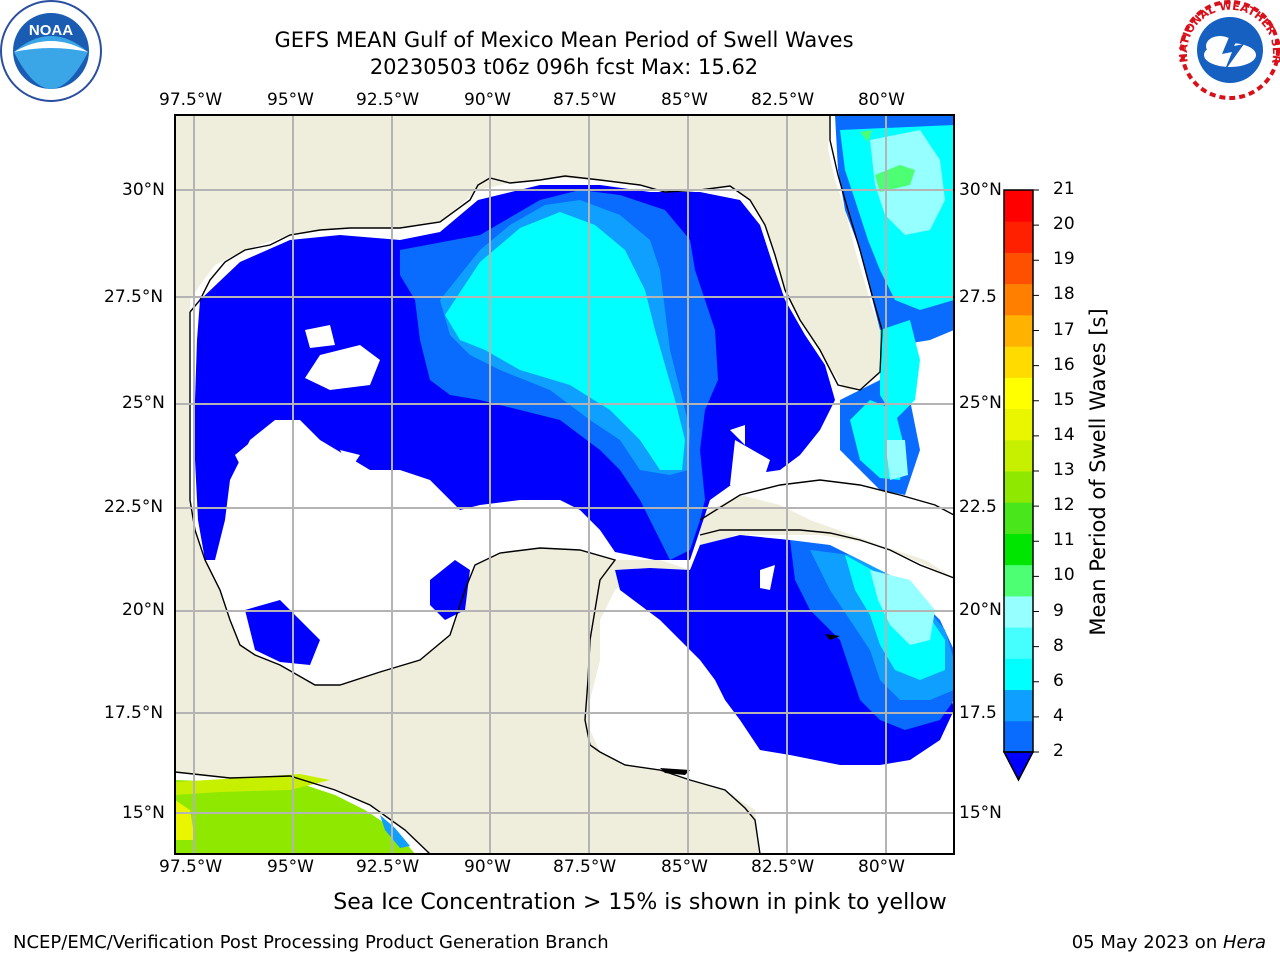  I want to click on footer-date: 05 May 2023 on Hera, so click(1169, 942).